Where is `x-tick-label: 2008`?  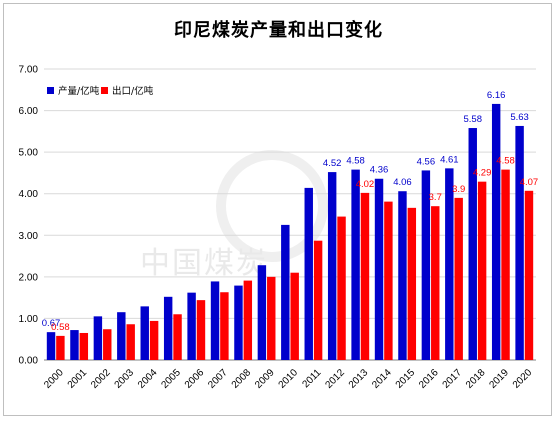
x-tick-label: 2008 is located at coordinates (242, 379).